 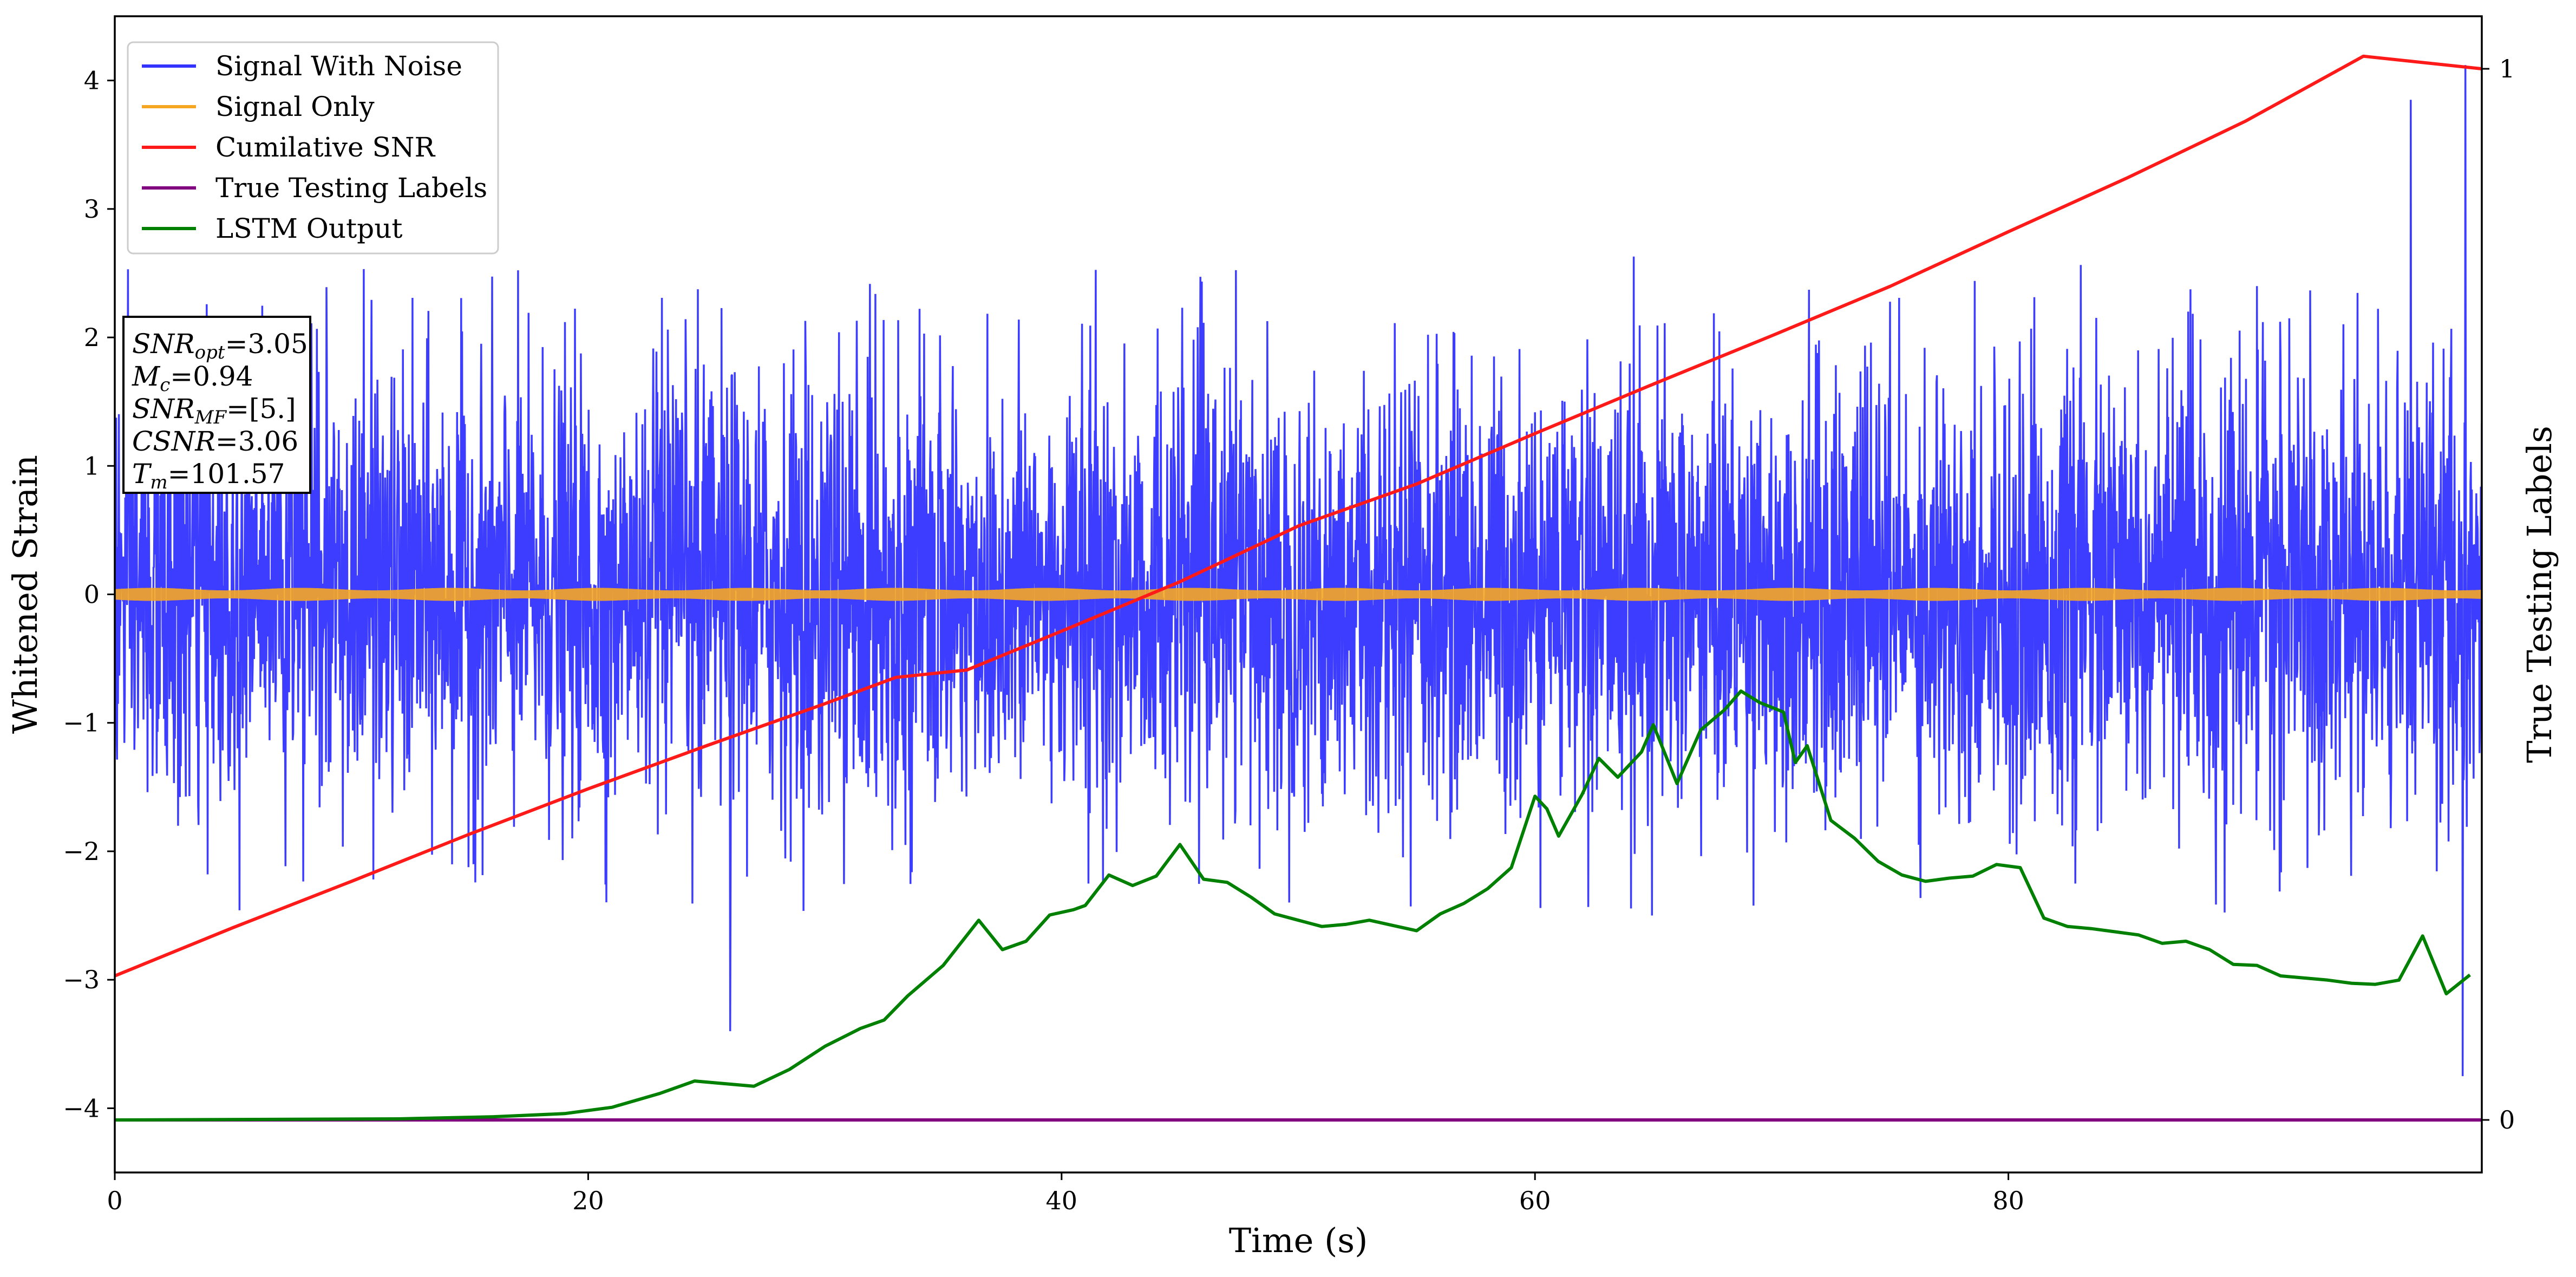 I want to click on signal-only-line, so click(x=1298, y=594).